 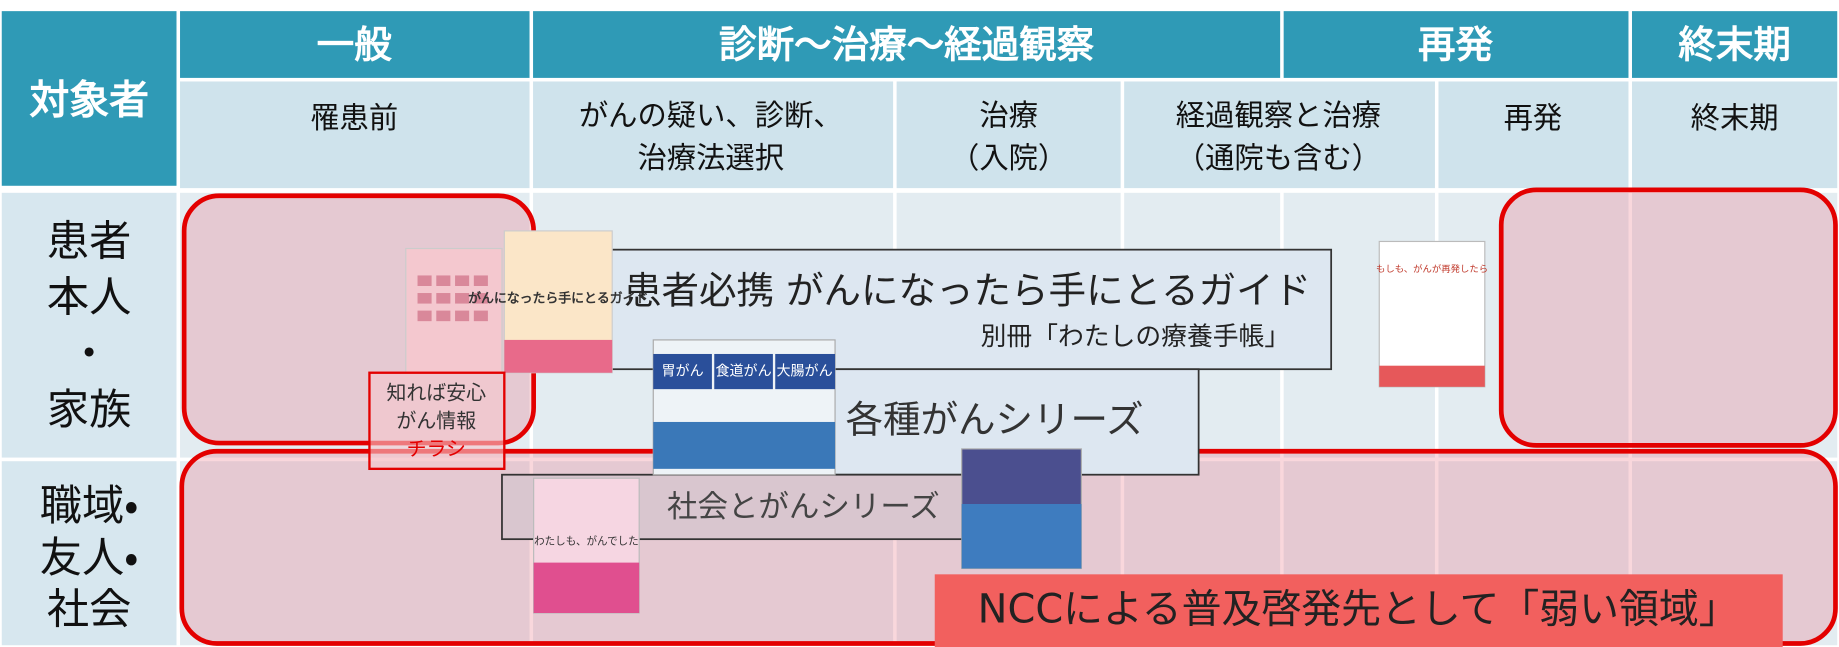 I want to click on book-title: 大腸がん, so click(x=804, y=372).